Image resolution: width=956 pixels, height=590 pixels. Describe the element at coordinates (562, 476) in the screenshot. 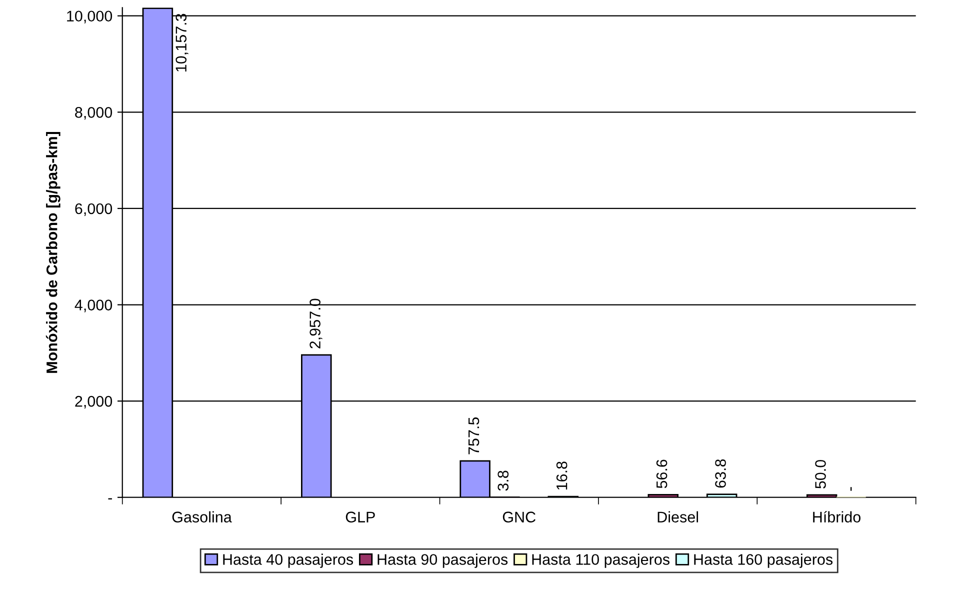

I see `data-label: 16.8` at that location.